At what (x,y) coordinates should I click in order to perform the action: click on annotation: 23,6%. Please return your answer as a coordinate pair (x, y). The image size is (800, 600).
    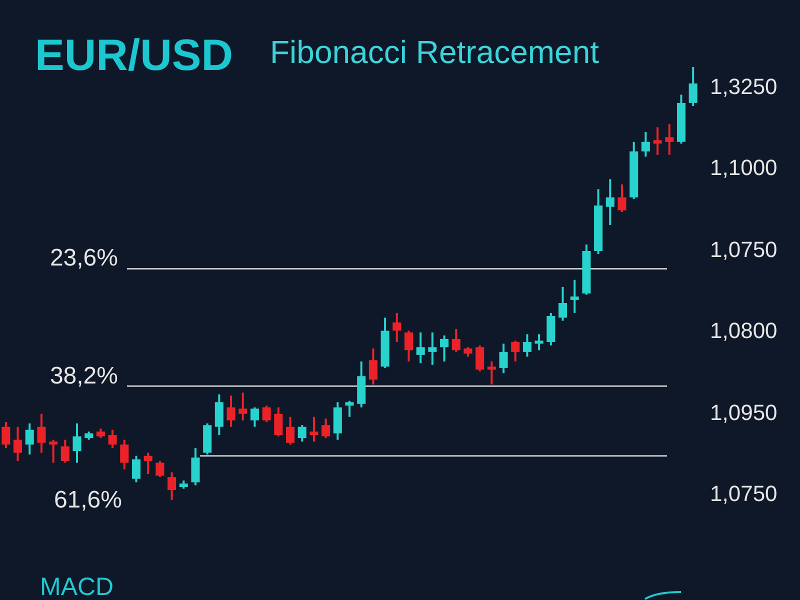
    Looking at the image, I should click on (84, 258).